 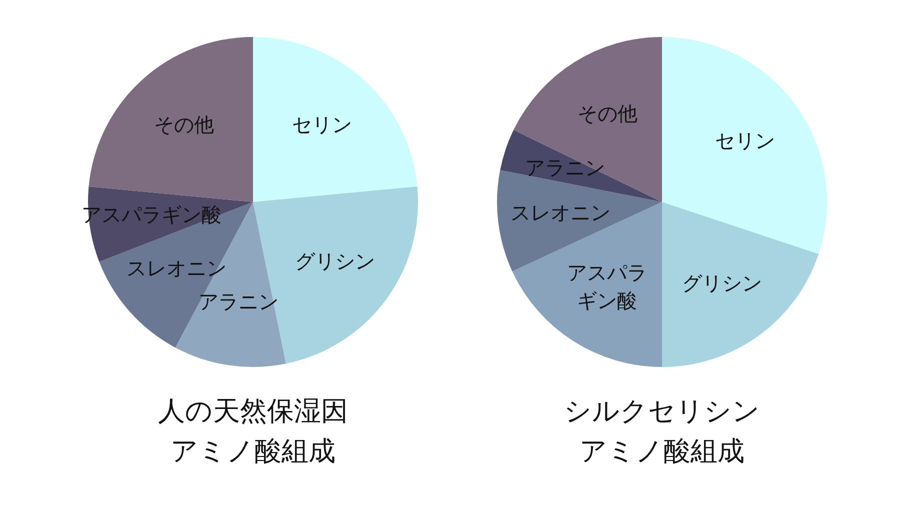 What do you see at coordinates (606, 286) in the screenshot?
I see `slice-label: アスパラギン酸` at bounding box center [606, 286].